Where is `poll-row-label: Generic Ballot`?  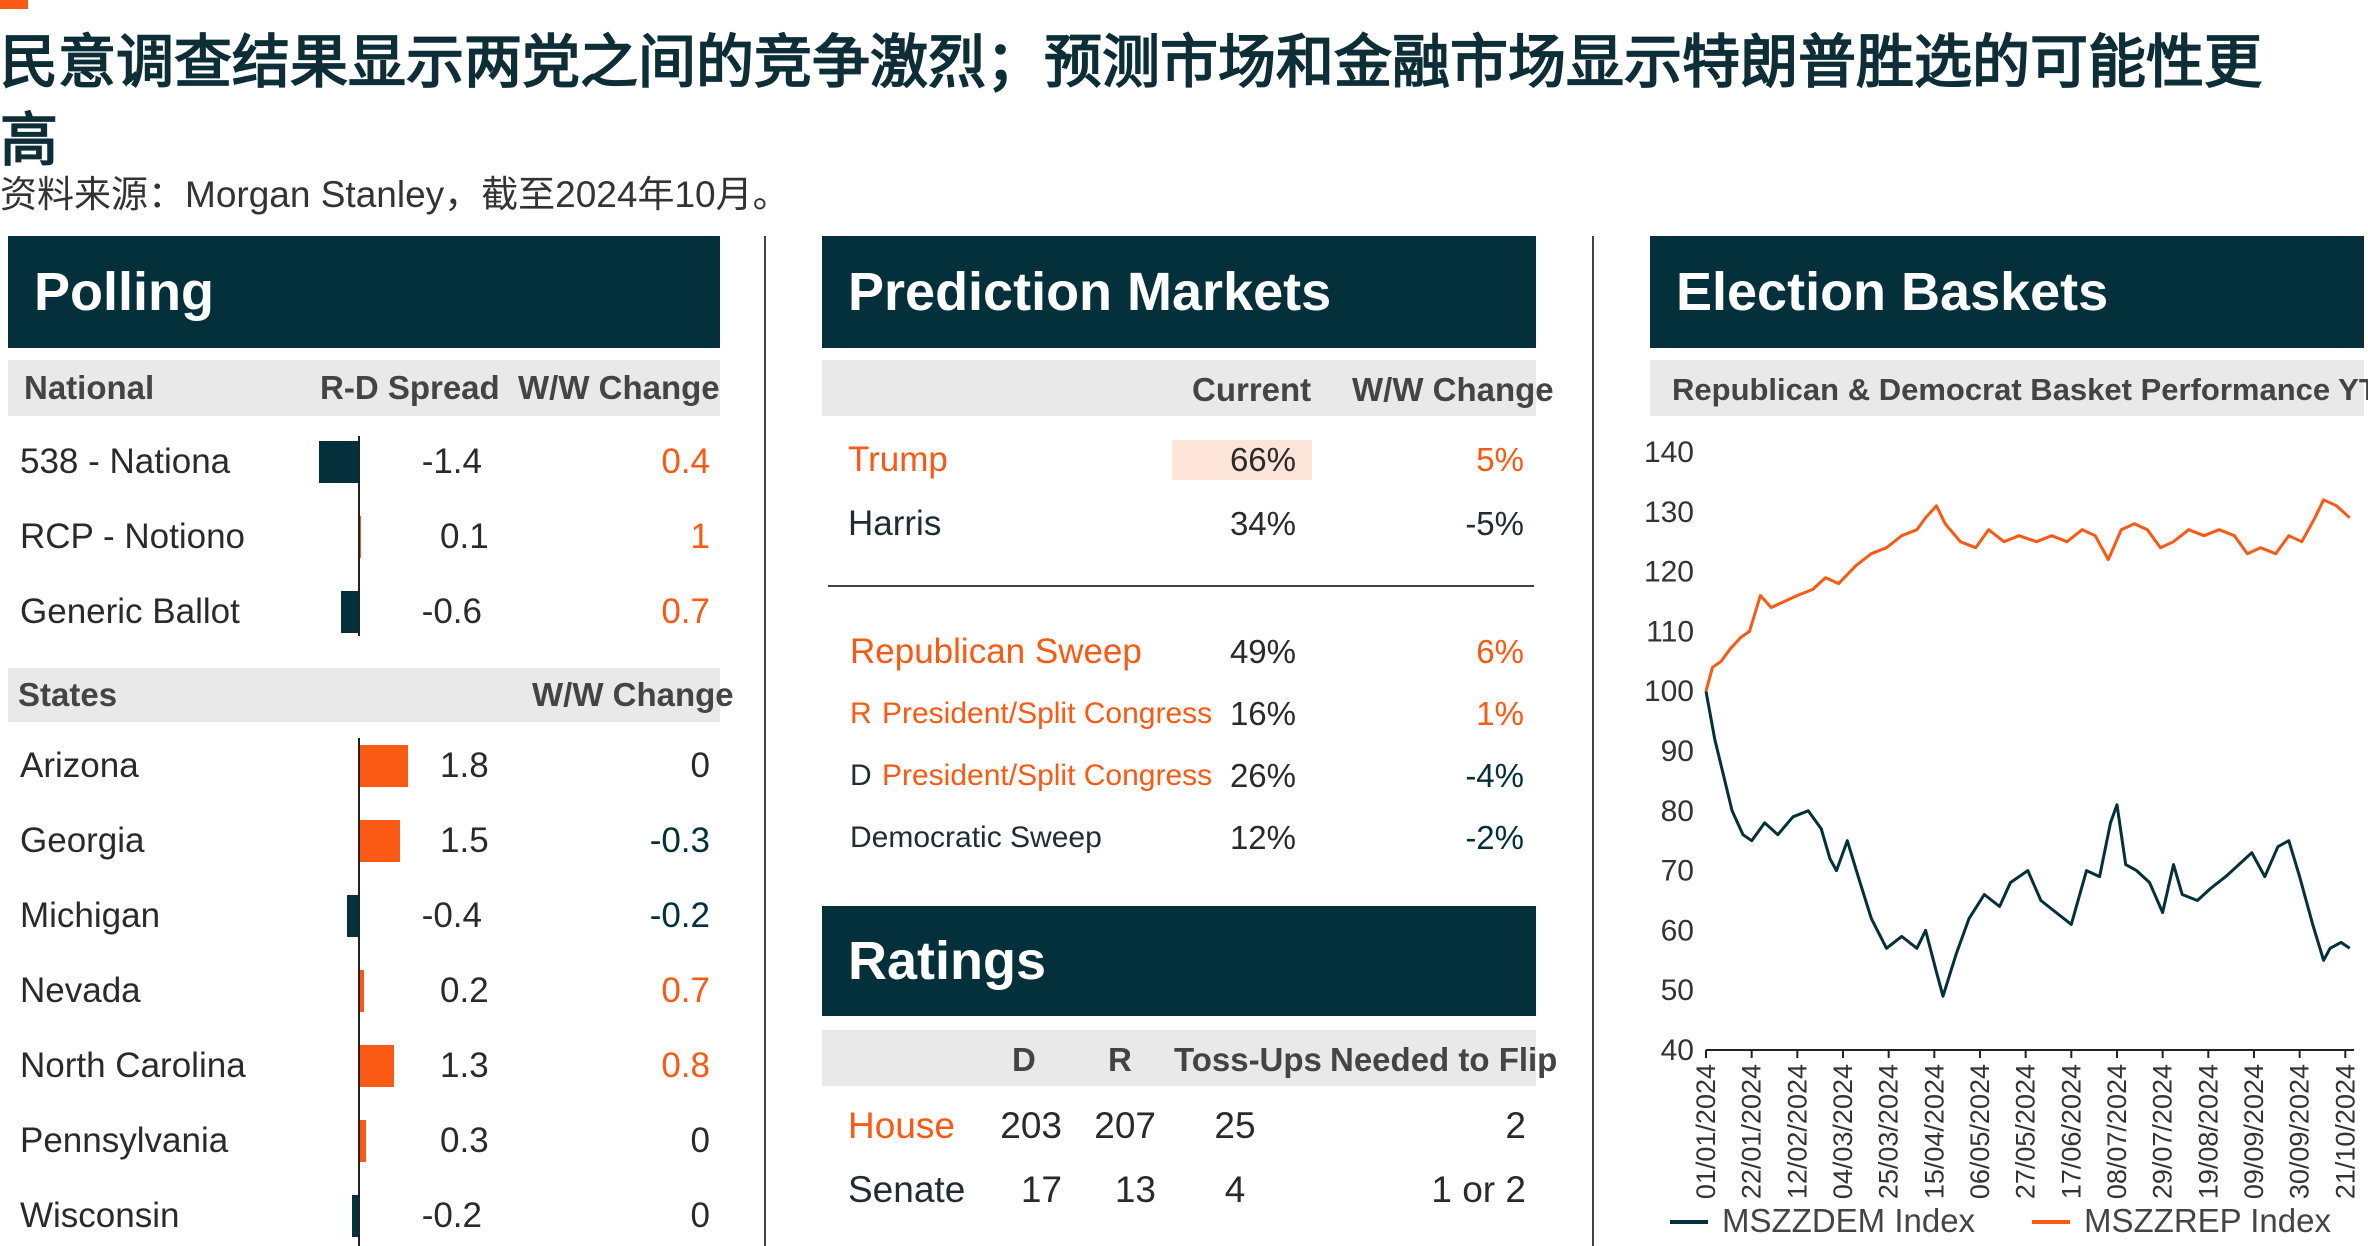 poll-row-label: Generic Ballot is located at coordinates (130, 611).